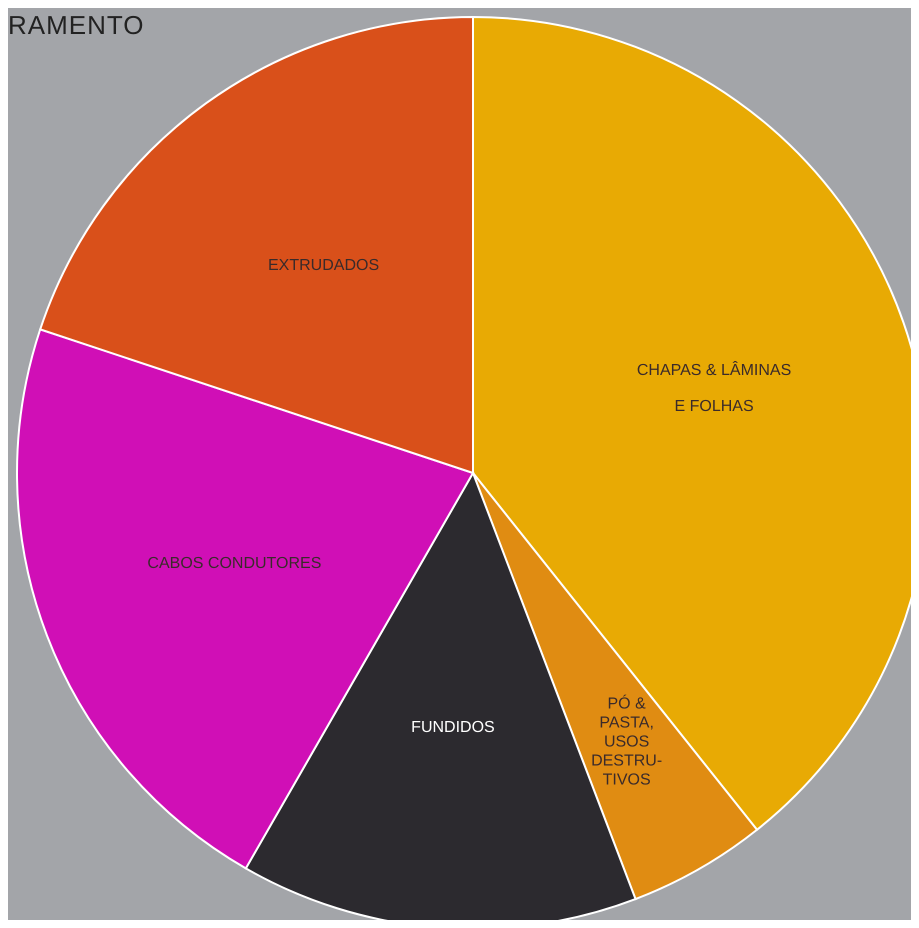 This screenshot has width=919, height=928. I want to click on slice-label: CHAPAS & LÂMINAS E FOLHAS, so click(714, 388).